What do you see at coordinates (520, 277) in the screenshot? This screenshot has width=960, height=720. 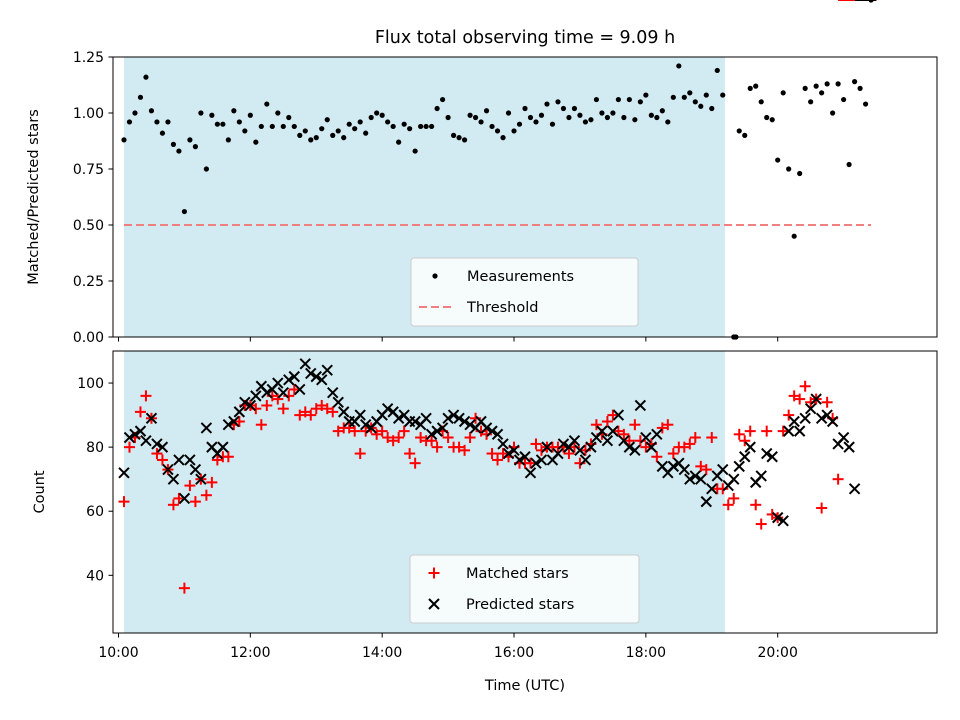 I see `legend-label: Measurements` at bounding box center [520, 277].